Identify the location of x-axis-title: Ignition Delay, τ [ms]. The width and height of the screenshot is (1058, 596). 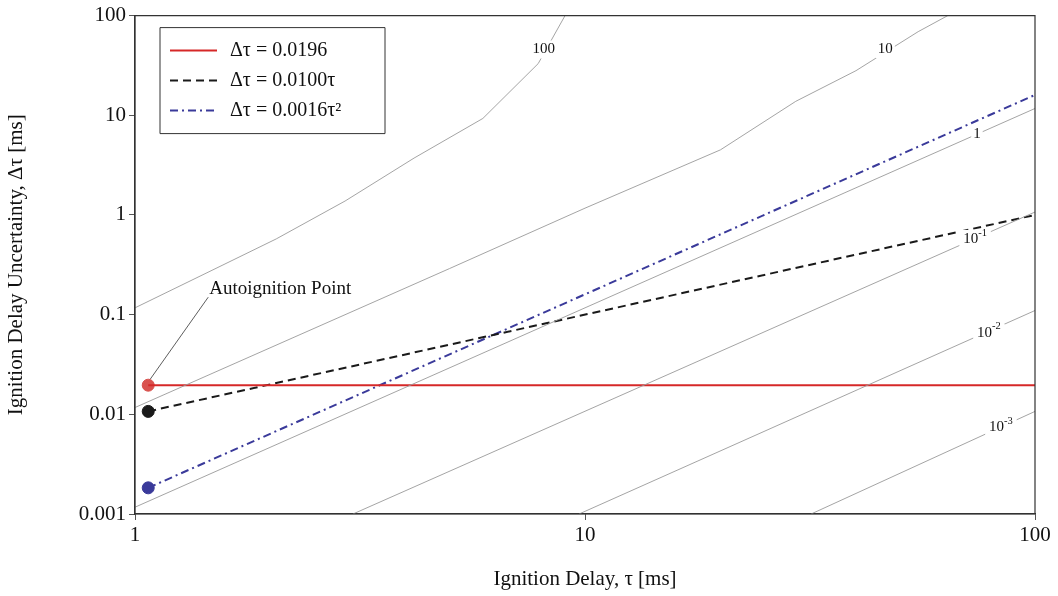
(585, 577).